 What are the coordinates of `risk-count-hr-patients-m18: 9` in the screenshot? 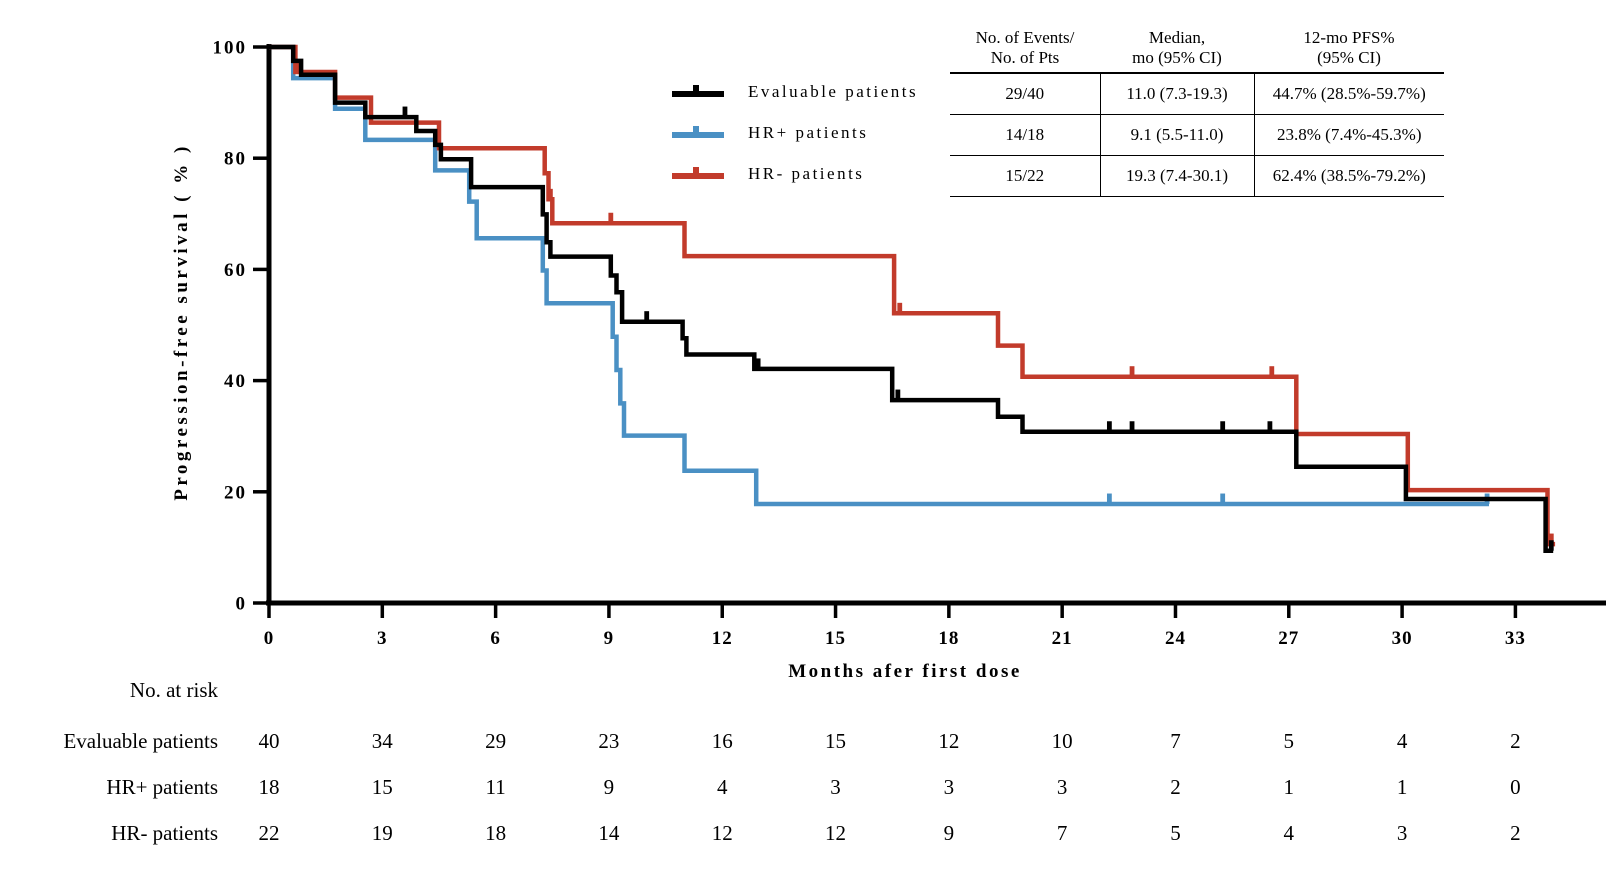 It's located at (949, 833).